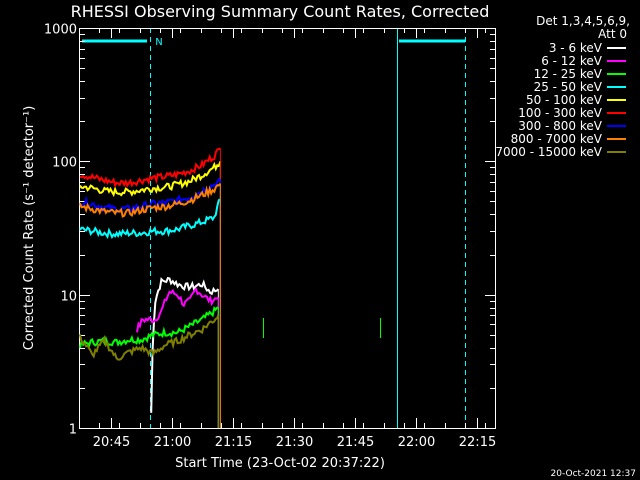 The image size is (640, 480). I want to click on x-tick-label: 21:30, so click(294, 442).